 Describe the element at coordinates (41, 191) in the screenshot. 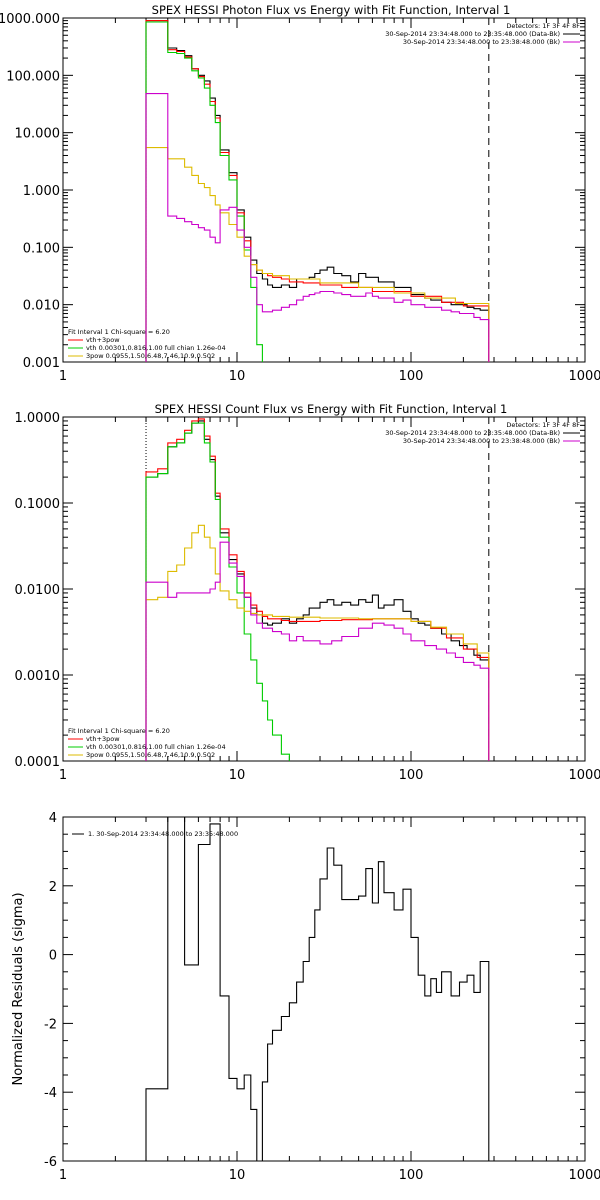

I see `y-tick-label: 1.000` at that location.